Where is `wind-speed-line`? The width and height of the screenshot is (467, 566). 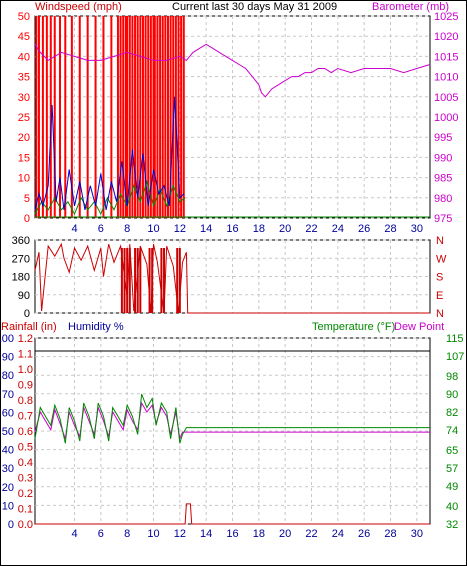
wind-speed-line is located at coordinates (109, 153).